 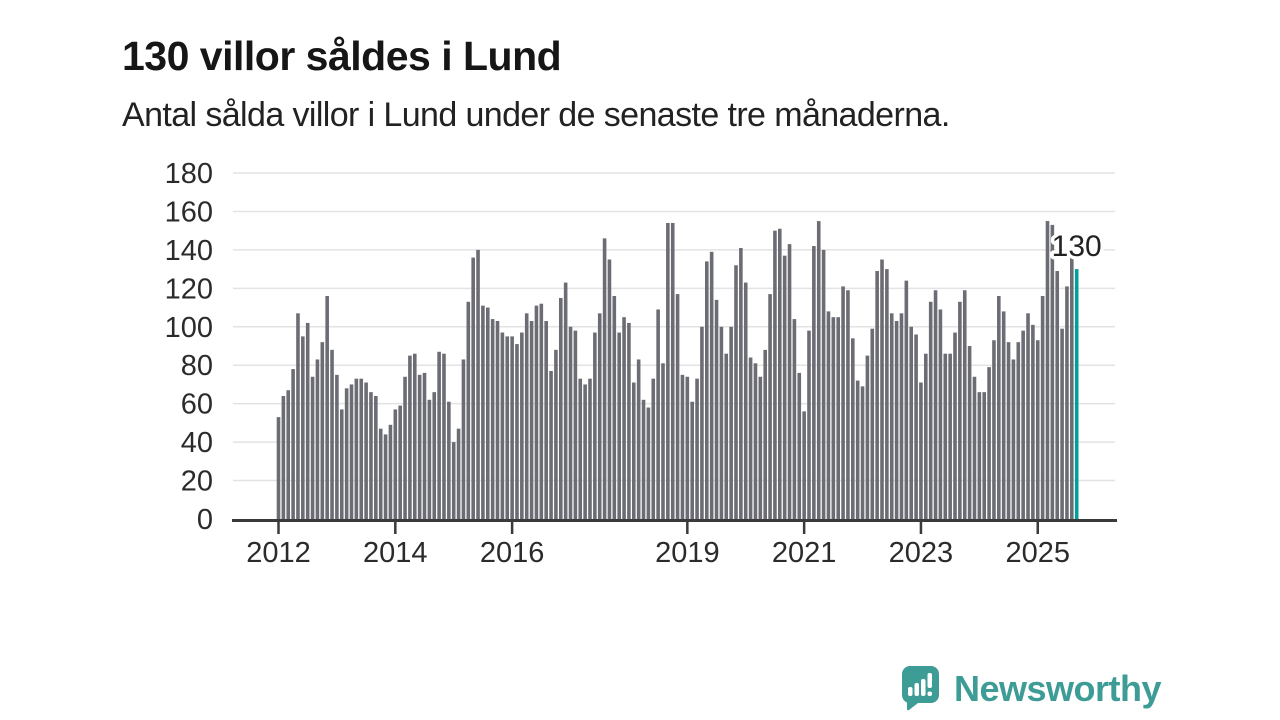 I want to click on annotation-layer: 130, so click(x=1076, y=247).